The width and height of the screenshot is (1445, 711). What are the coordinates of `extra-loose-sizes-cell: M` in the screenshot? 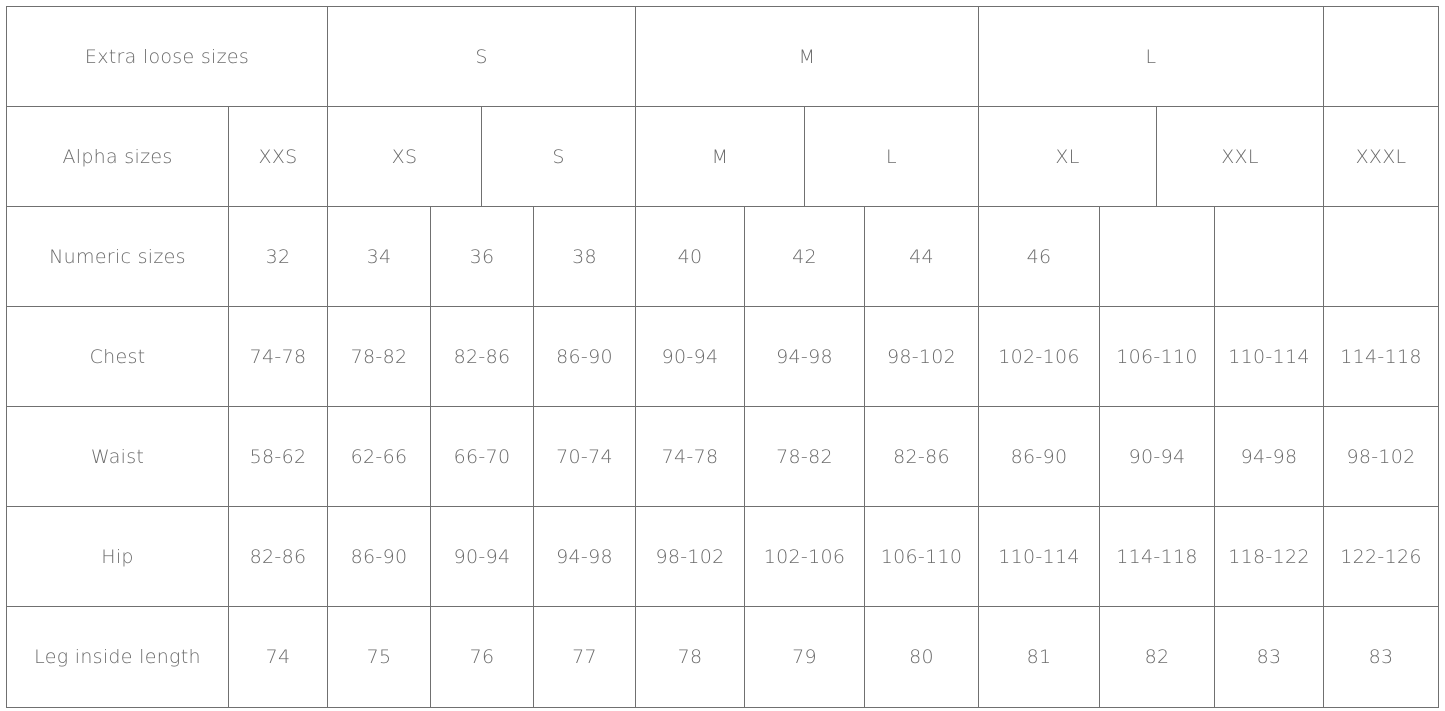 It's located at (807, 56).